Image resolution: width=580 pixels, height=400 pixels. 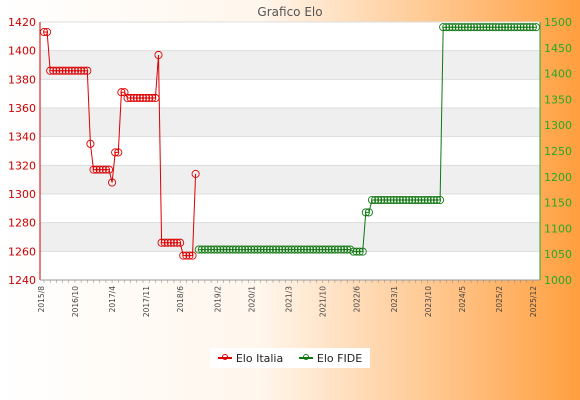 I want to click on x-tick-label: 2025/2, so click(x=499, y=299).